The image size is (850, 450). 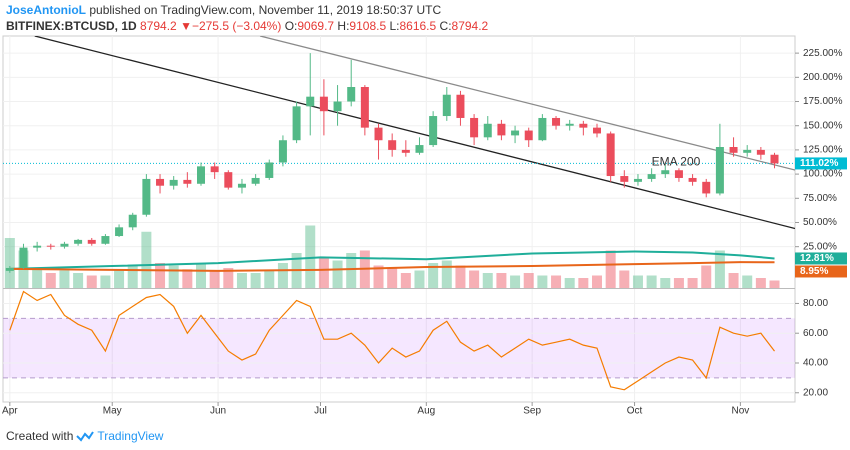 I want to click on y-tick-label: 225.00%, so click(x=823, y=53).